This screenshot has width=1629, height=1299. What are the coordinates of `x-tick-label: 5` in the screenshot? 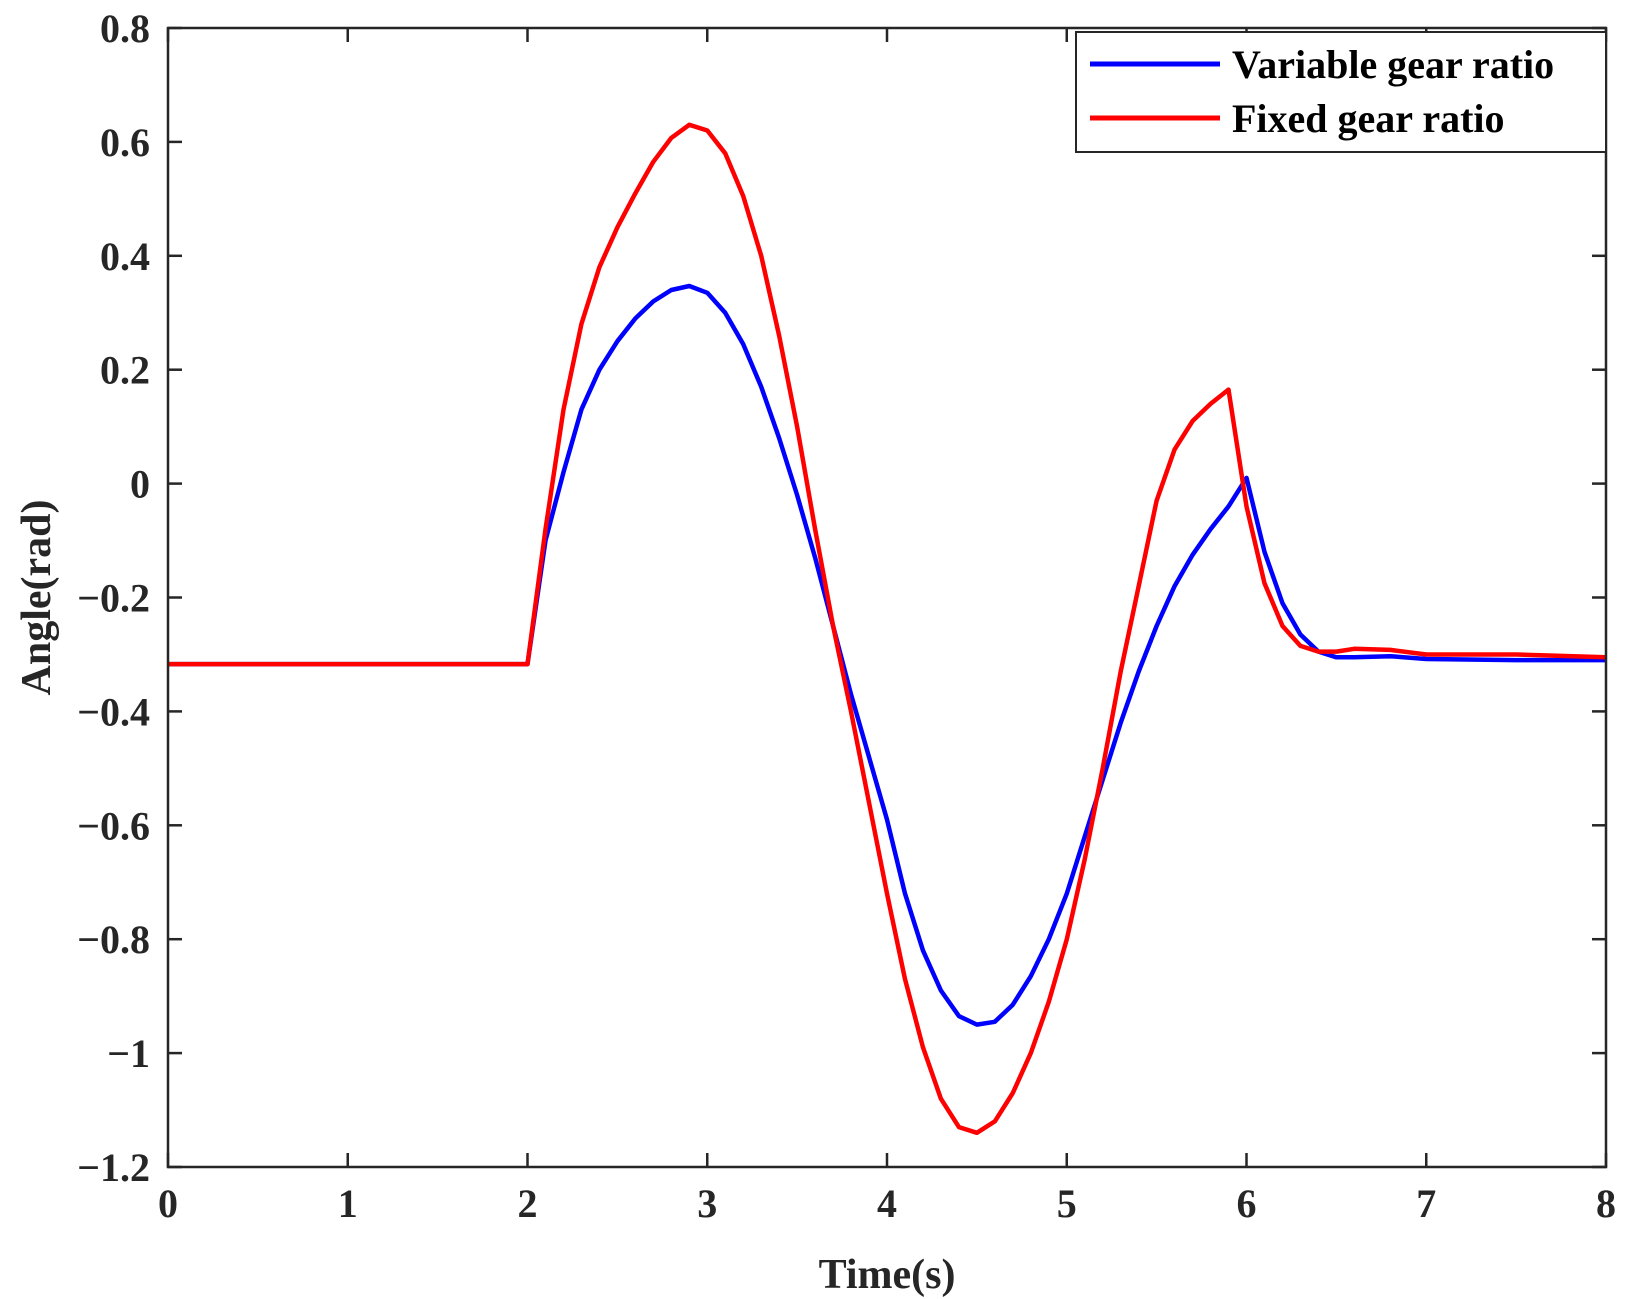 It's located at (1067, 1203).